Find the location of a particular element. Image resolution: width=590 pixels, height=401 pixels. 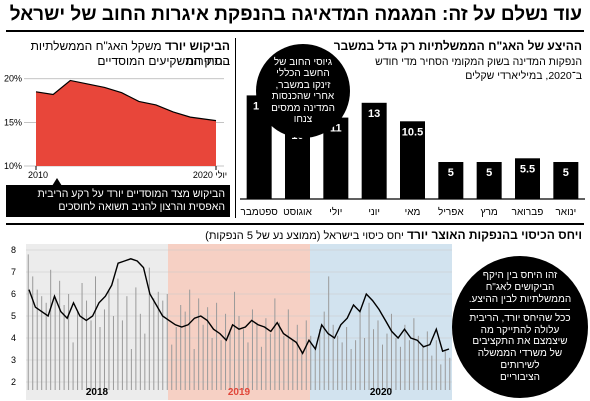

issuance-value-label: 10.5 is located at coordinates (412, 132).